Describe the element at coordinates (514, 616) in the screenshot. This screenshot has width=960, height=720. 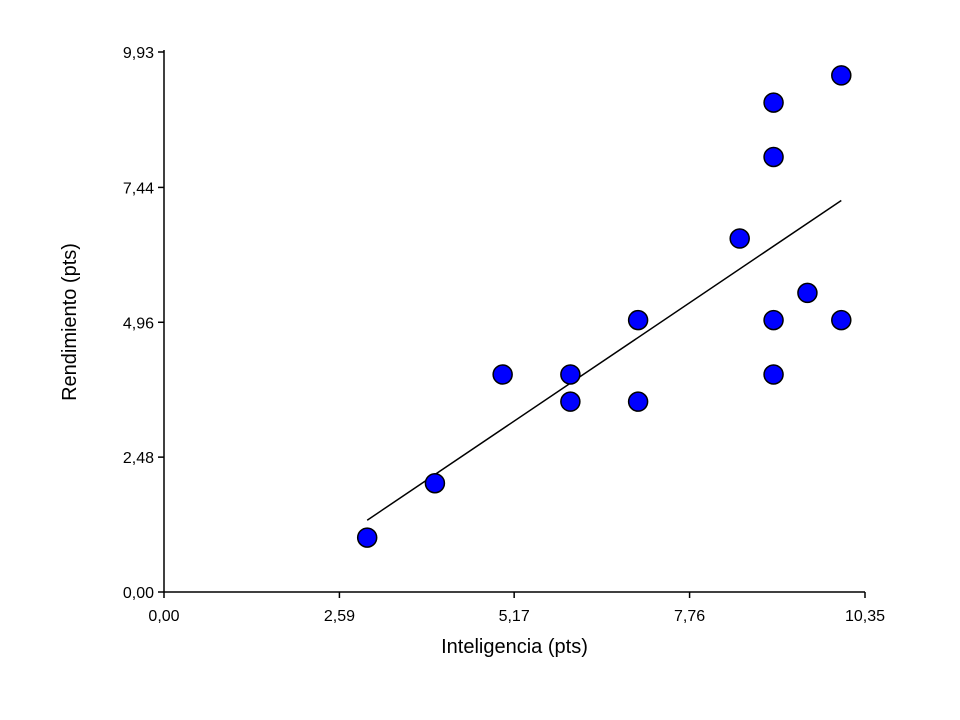
I see `x-tick-label: 5,17` at that location.